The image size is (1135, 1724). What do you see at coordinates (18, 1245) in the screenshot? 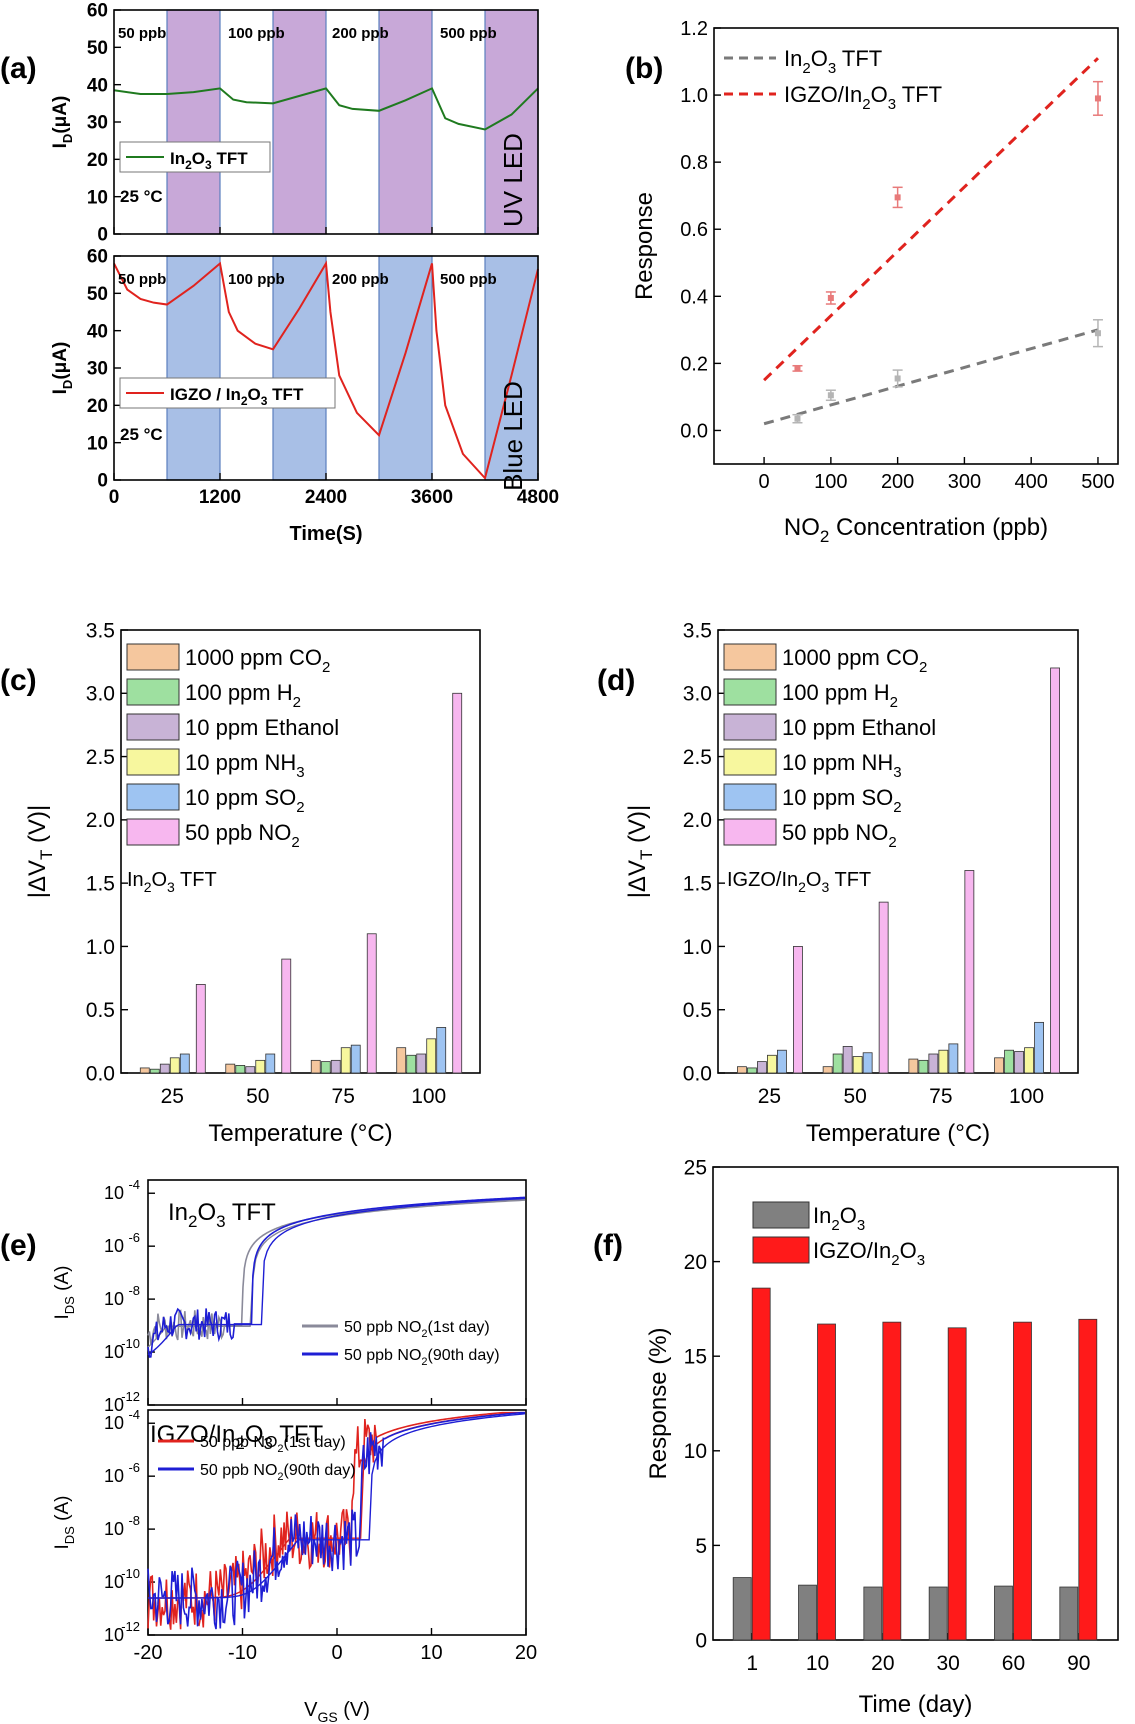
I see `panel-label-e: (e)` at bounding box center [18, 1245].